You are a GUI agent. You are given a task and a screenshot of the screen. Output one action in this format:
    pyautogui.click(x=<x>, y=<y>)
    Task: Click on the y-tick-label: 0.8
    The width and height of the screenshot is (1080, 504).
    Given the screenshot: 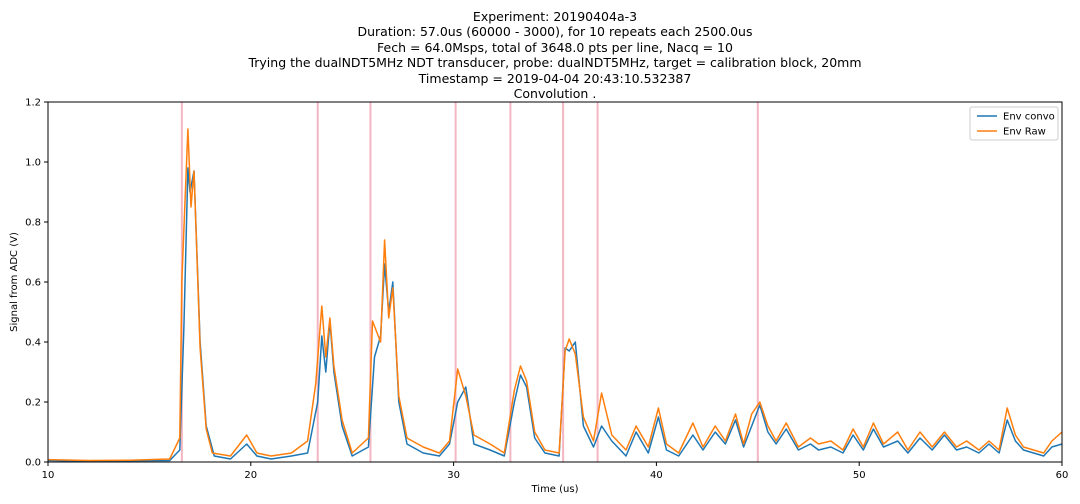 What is the action you would take?
    pyautogui.click(x=33, y=223)
    